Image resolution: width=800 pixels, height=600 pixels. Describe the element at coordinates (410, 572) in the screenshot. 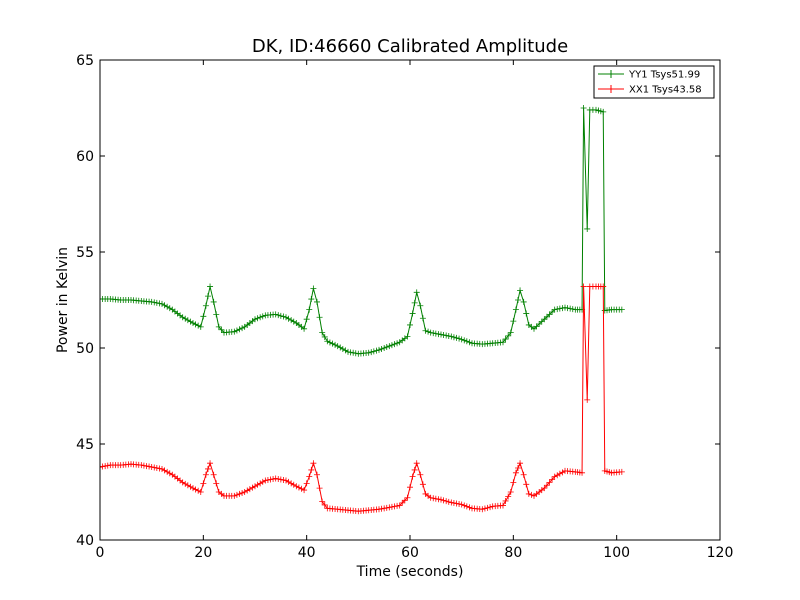

I see `x-axis-label: Time (seconds)` at that location.